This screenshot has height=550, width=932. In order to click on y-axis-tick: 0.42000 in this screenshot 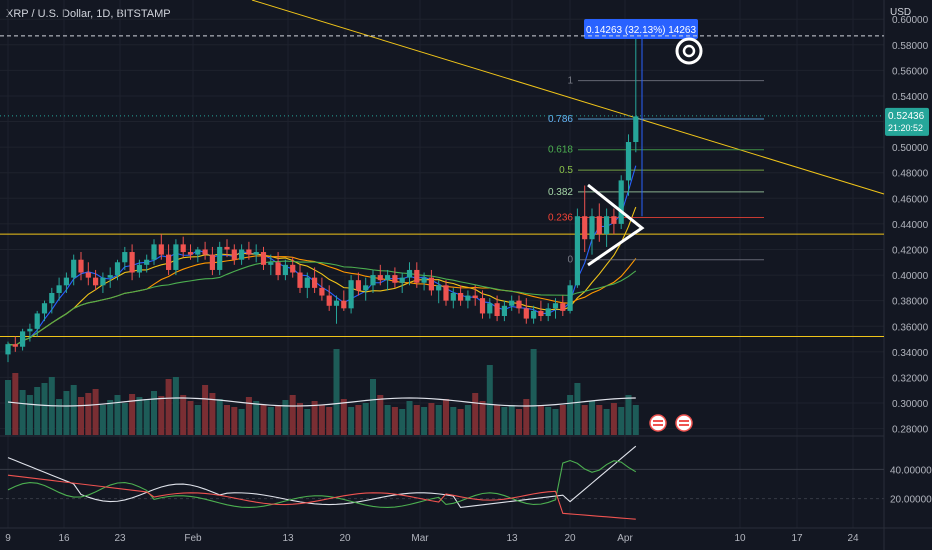, I will do `click(910, 250)`.